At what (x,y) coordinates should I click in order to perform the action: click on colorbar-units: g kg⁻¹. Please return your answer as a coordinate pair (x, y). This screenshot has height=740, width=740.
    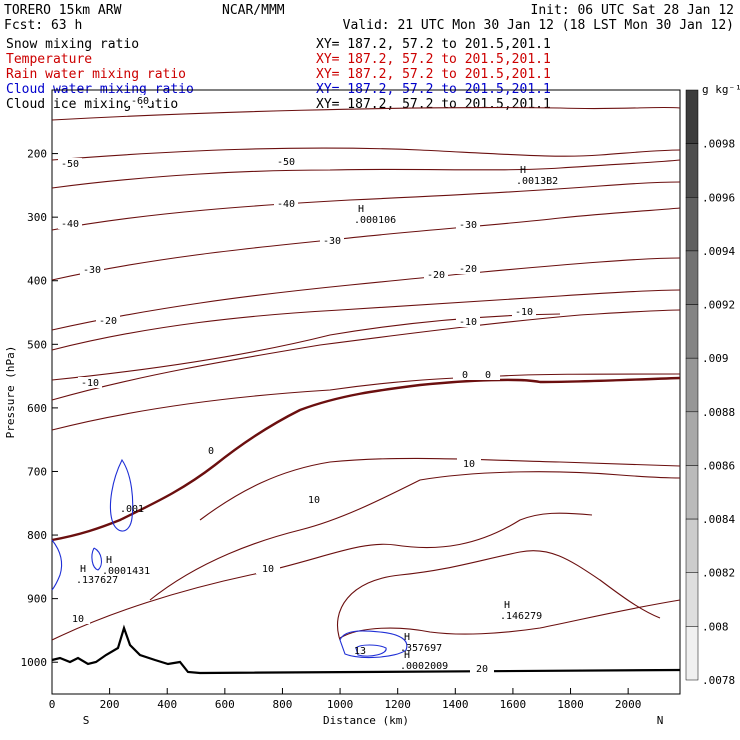
    Looking at the image, I should click on (721, 89).